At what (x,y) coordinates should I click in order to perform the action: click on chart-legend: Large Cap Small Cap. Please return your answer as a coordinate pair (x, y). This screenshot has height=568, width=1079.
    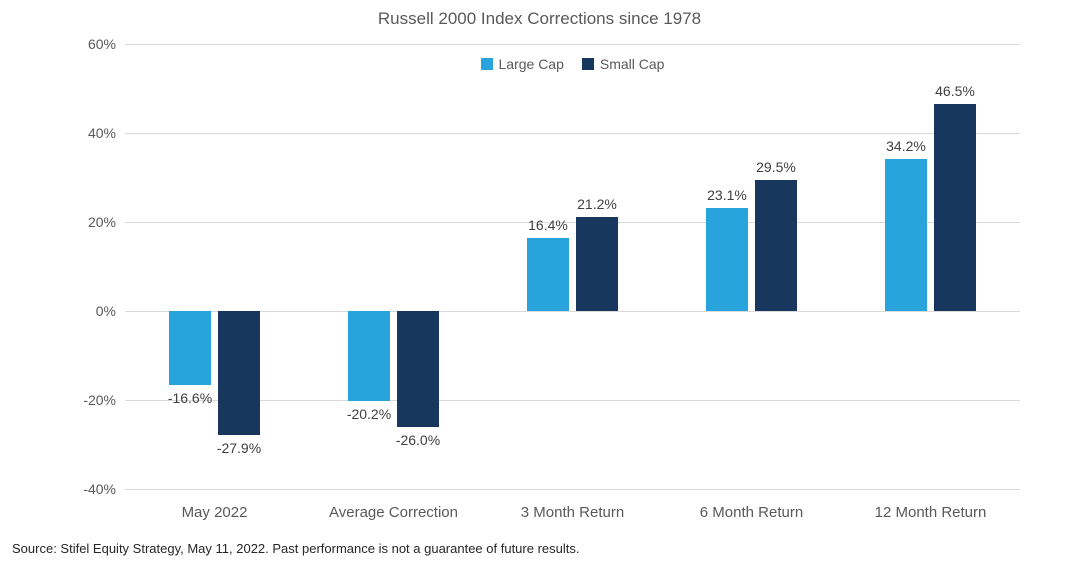
    Looking at the image, I should click on (572, 64).